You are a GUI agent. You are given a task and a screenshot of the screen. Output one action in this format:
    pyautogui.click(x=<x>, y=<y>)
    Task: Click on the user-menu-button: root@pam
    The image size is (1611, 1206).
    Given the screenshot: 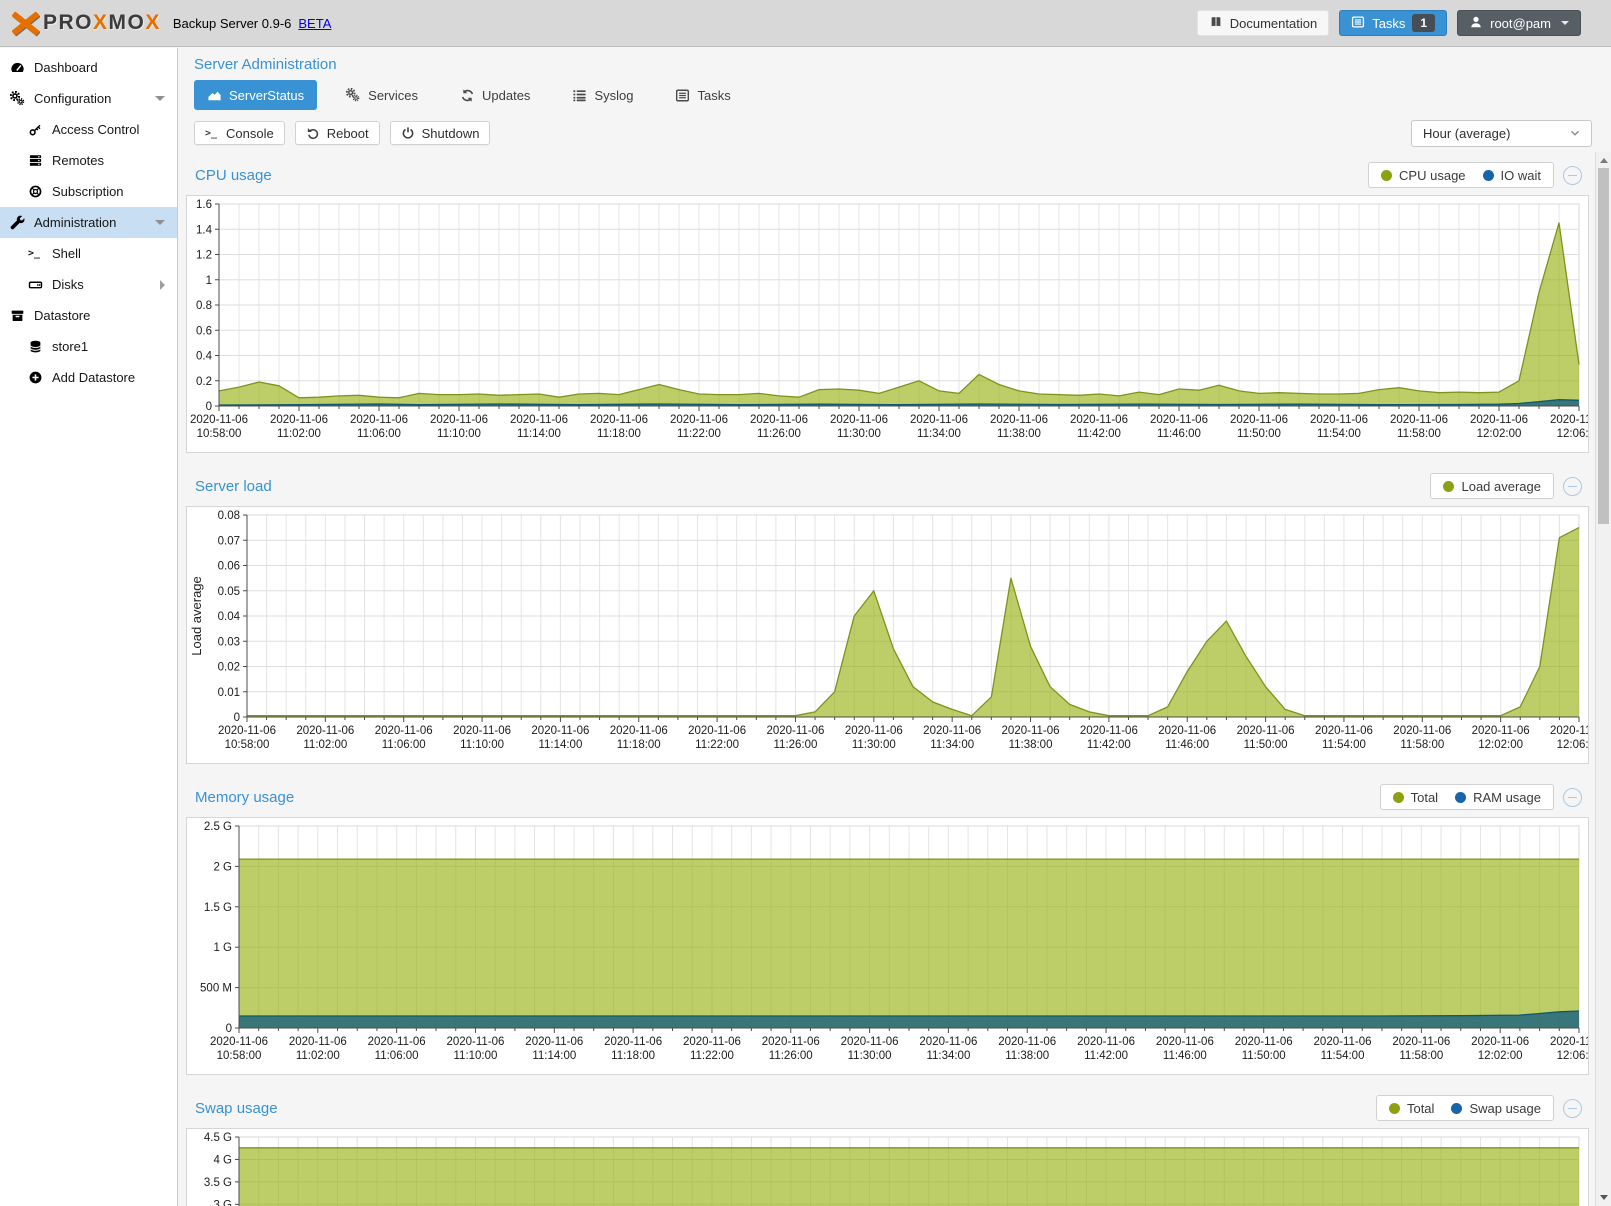 What is the action you would take?
    pyautogui.click(x=1519, y=23)
    